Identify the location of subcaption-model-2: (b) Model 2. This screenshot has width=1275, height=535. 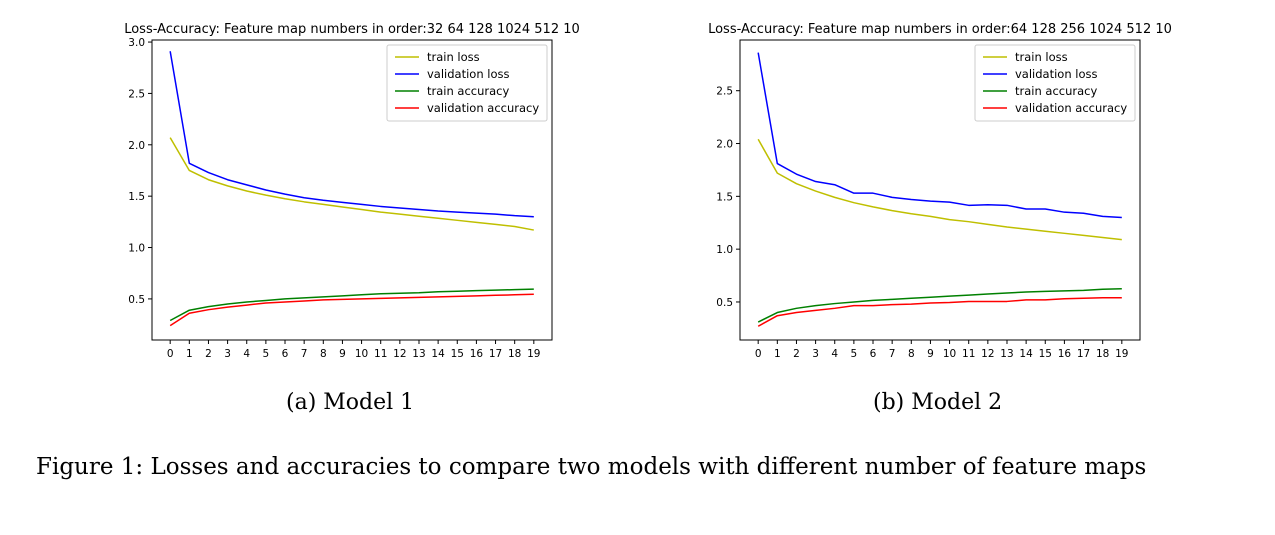
(938, 402).